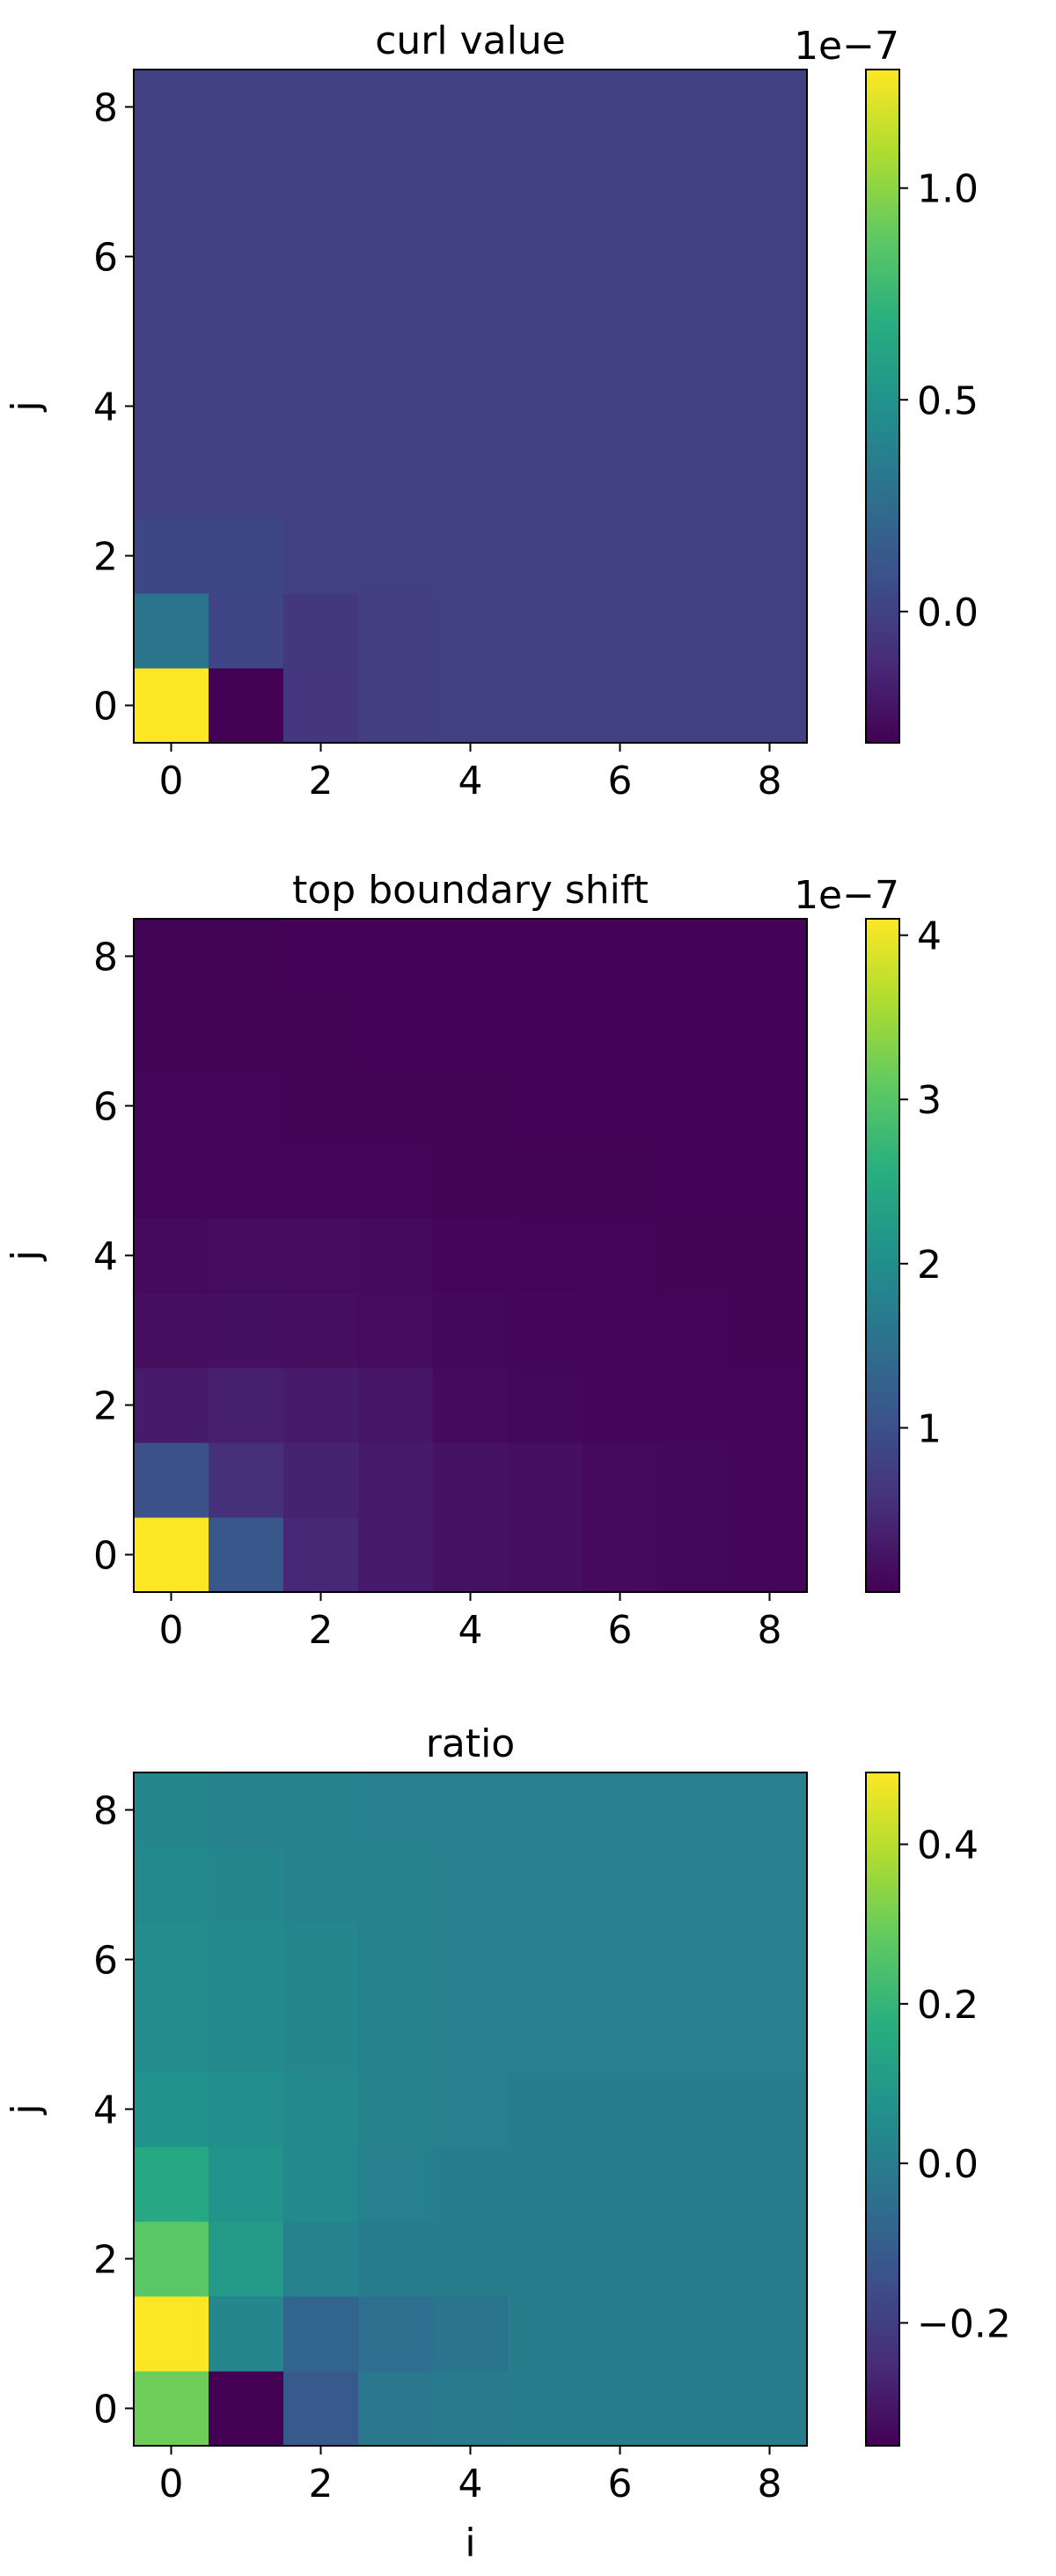 The height and width of the screenshot is (2576, 1056). I want to click on x-tick-label: 8, so click(770, 1630).